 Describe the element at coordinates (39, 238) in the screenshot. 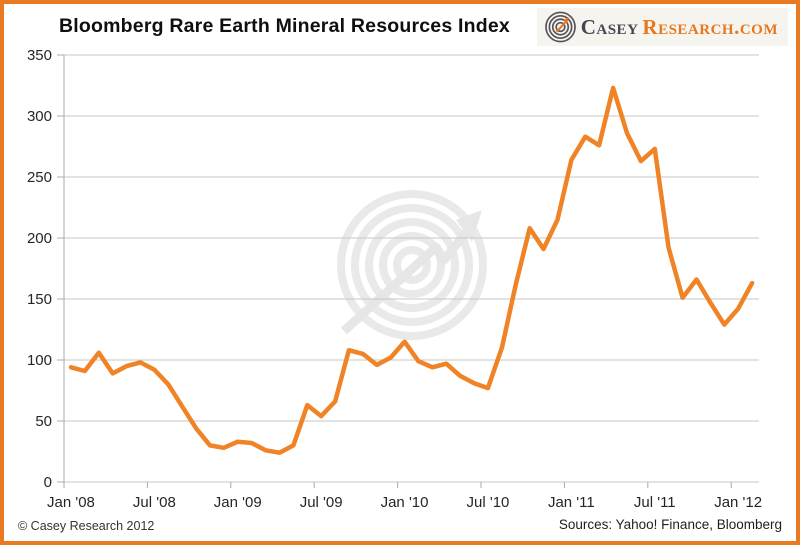

I see `y-axis-tick-label: 200` at that location.